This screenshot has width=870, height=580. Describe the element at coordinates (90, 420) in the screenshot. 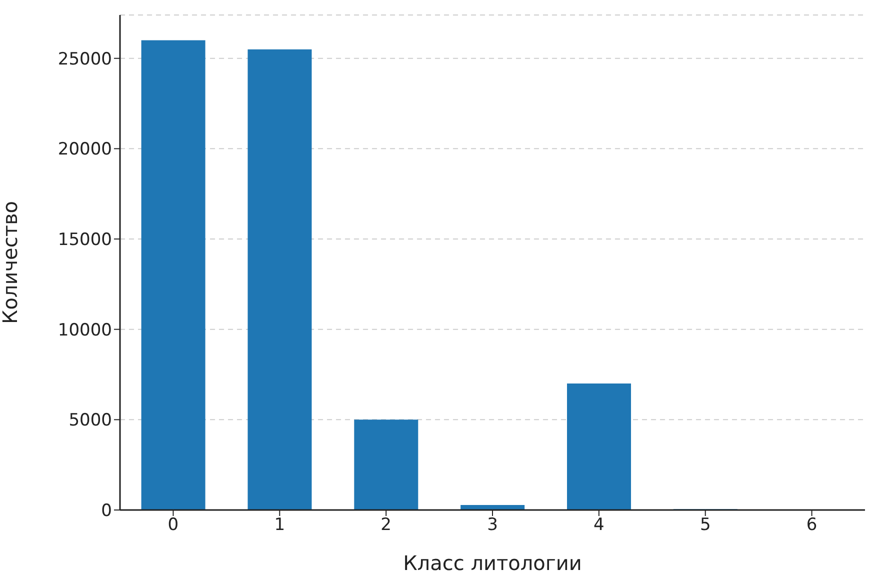

I see `y-tick-label: 5000` at that location.